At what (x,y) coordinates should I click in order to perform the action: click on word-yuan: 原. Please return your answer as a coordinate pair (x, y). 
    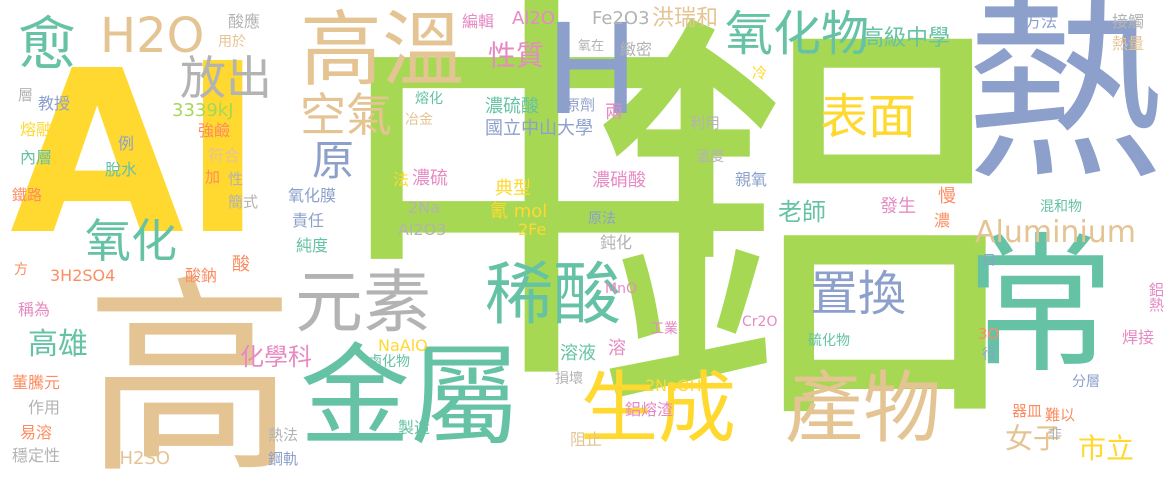
    Looking at the image, I should click on (333, 160).